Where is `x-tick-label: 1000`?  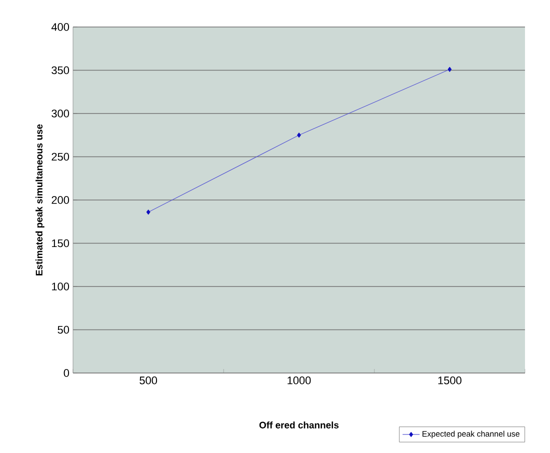
x-tick-label: 1000 is located at coordinates (299, 380).